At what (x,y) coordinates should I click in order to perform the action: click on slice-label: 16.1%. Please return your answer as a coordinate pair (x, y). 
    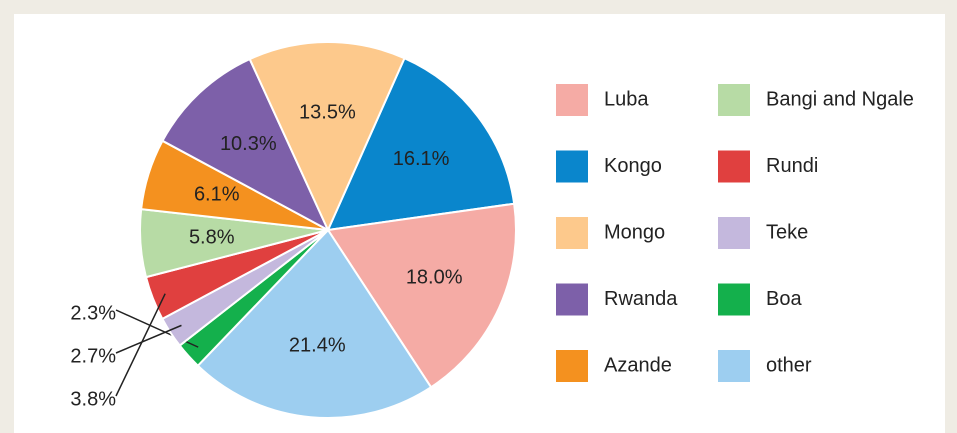
    Looking at the image, I should click on (421, 159).